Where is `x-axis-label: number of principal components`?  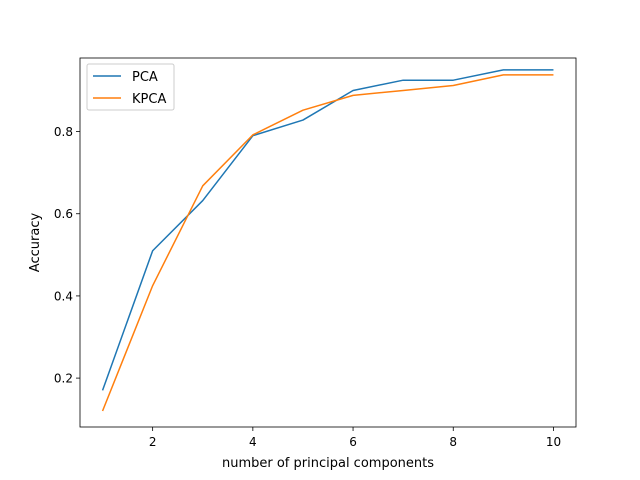 x-axis-label: number of principal components is located at coordinates (328, 463).